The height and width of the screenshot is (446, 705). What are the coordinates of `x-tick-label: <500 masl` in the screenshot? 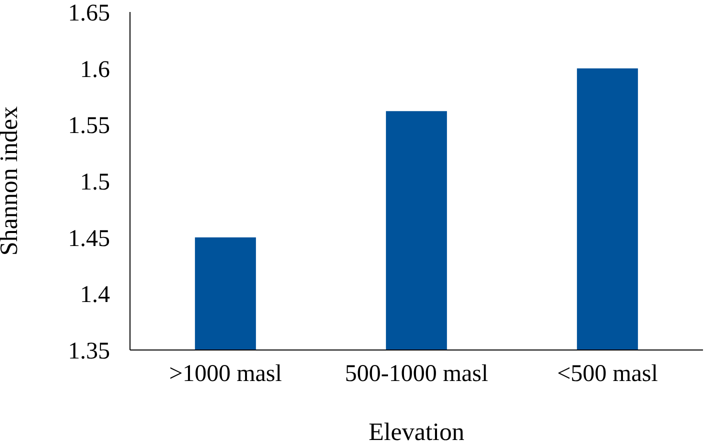 It's located at (607, 374).